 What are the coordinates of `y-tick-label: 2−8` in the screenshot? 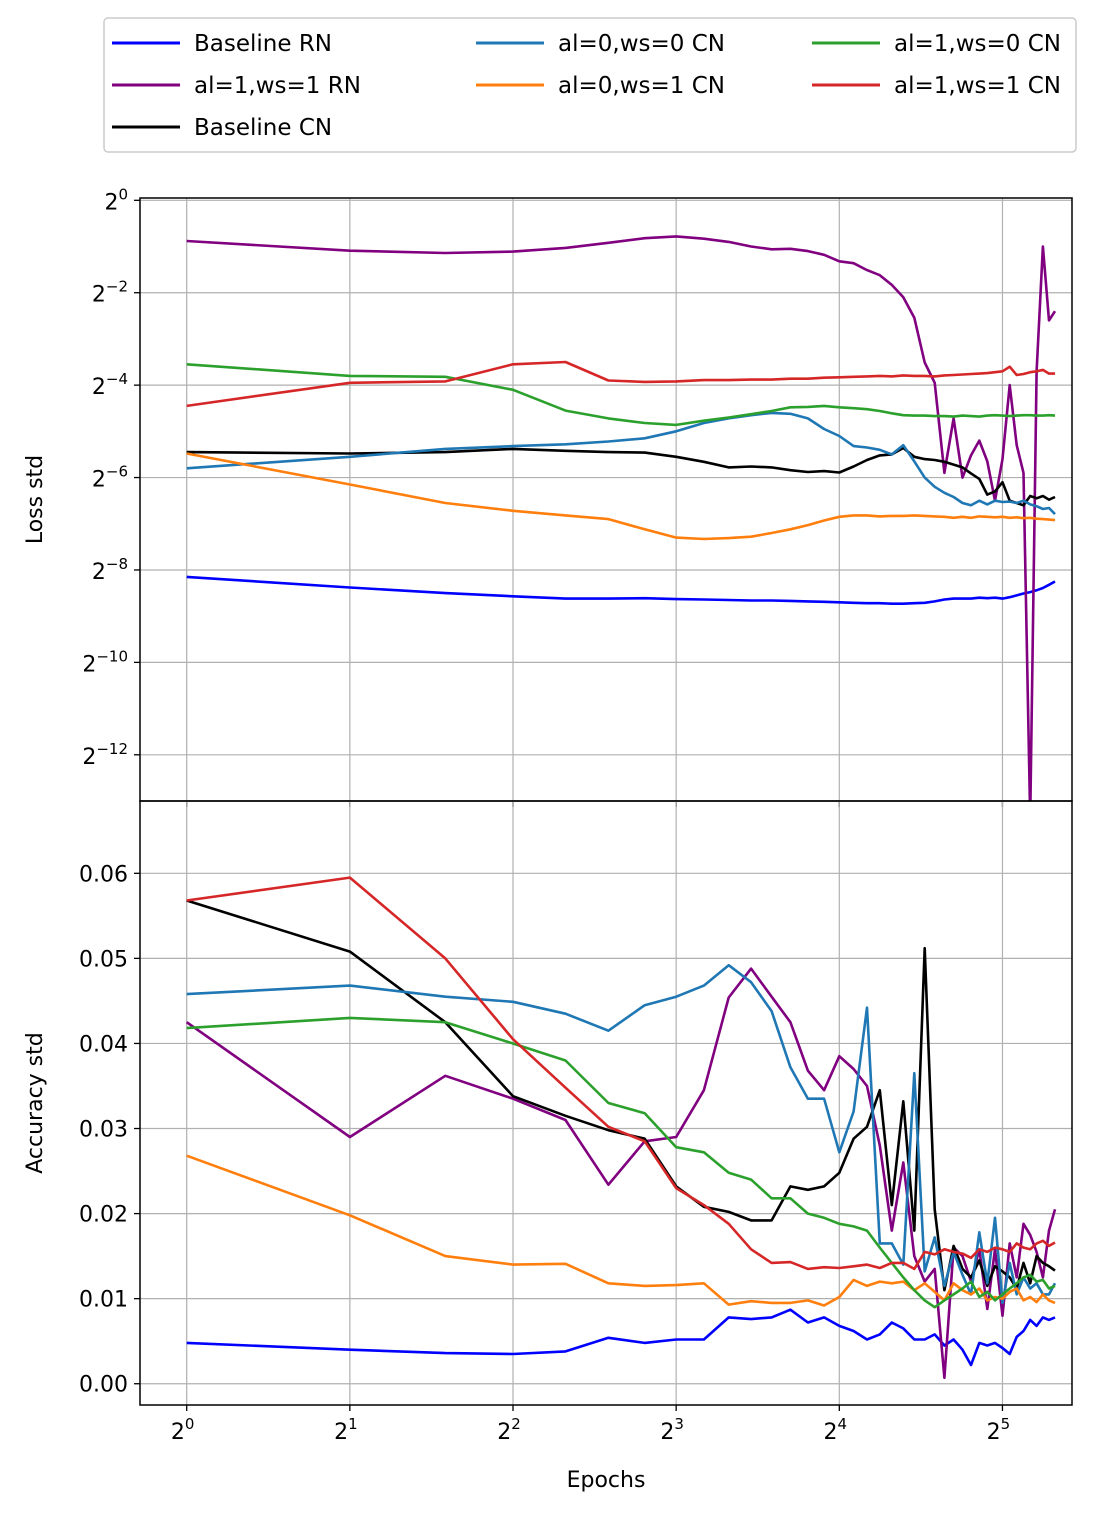 It's located at (110, 570).